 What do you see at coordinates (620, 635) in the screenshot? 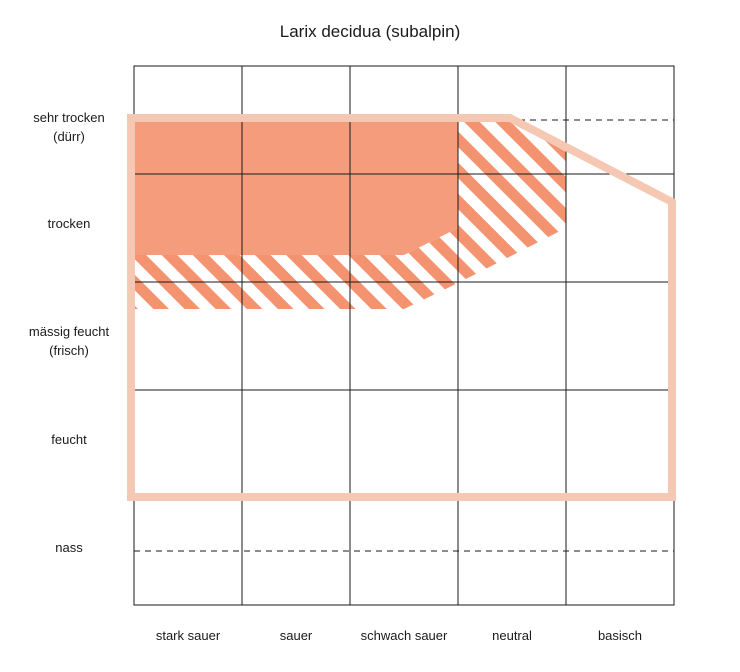
I see `column-label-basisch: basisch` at bounding box center [620, 635].